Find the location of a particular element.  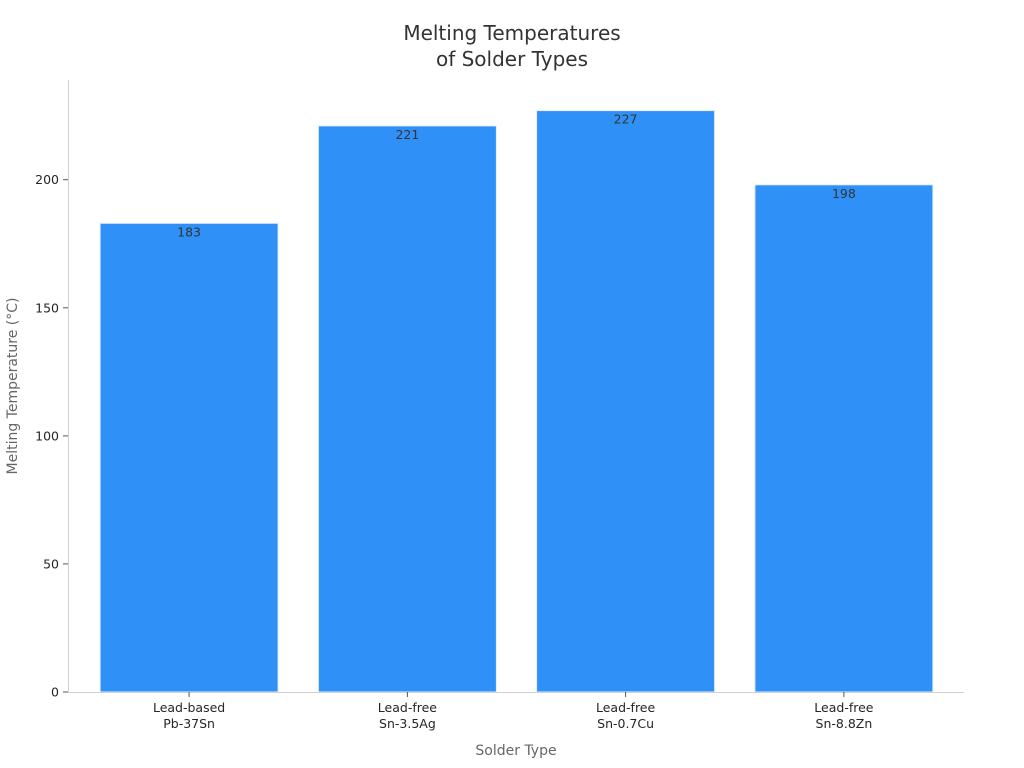

x-tick-label-line: Sn-0.7Cu is located at coordinates (625, 723).